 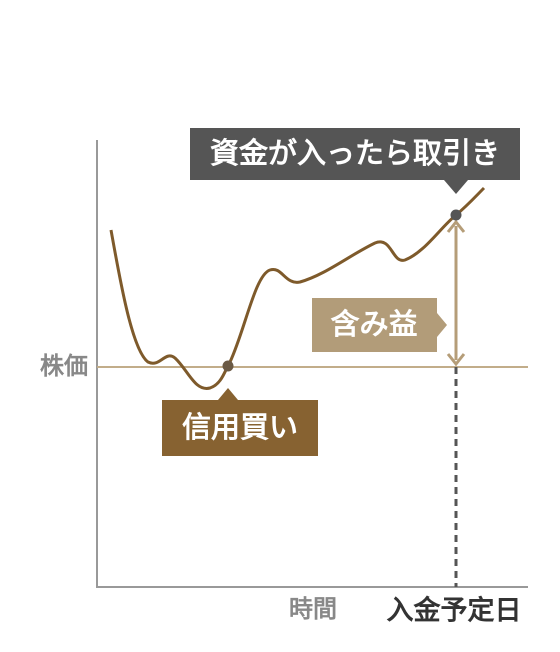 I want to click on gain-arrow, so click(x=456, y=293).